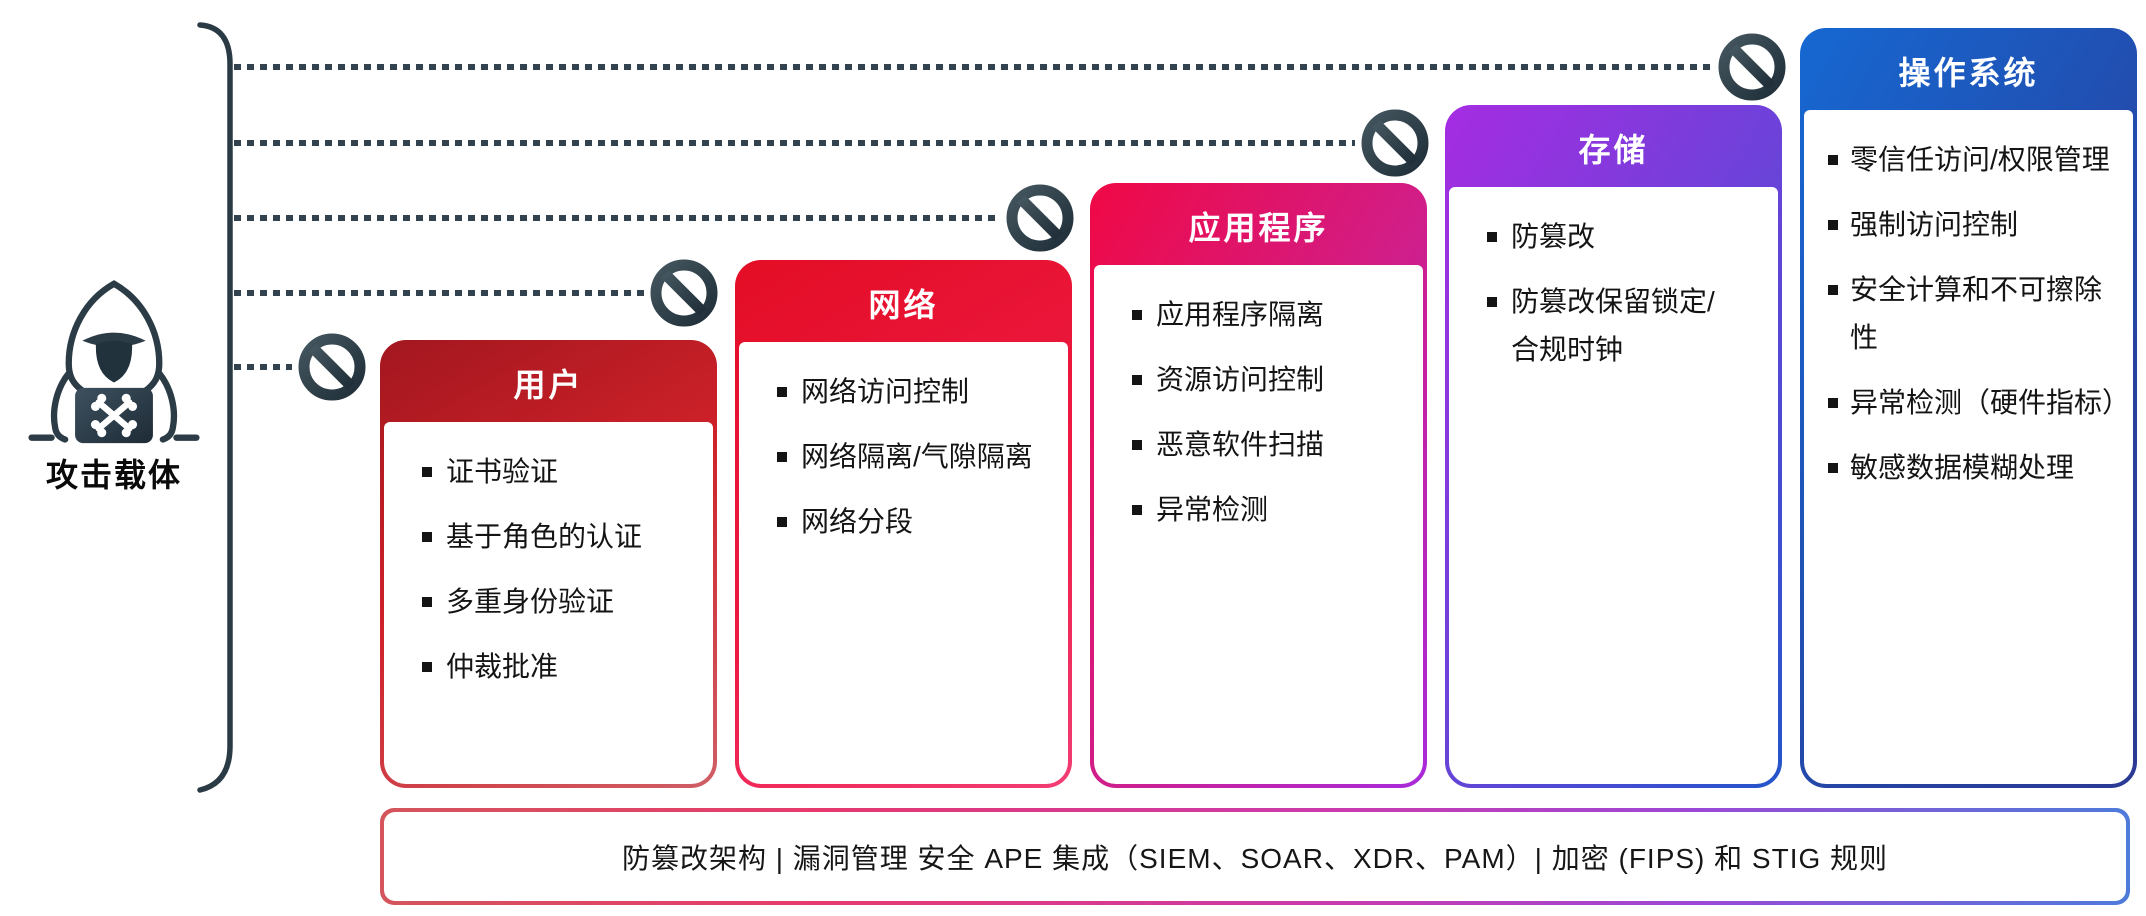 This screenshot has height=916, width=2146. Describe the element at coordinates (1258, 228) in the screenshot. I see `layer-card-application-title: 应用程序` at that location.